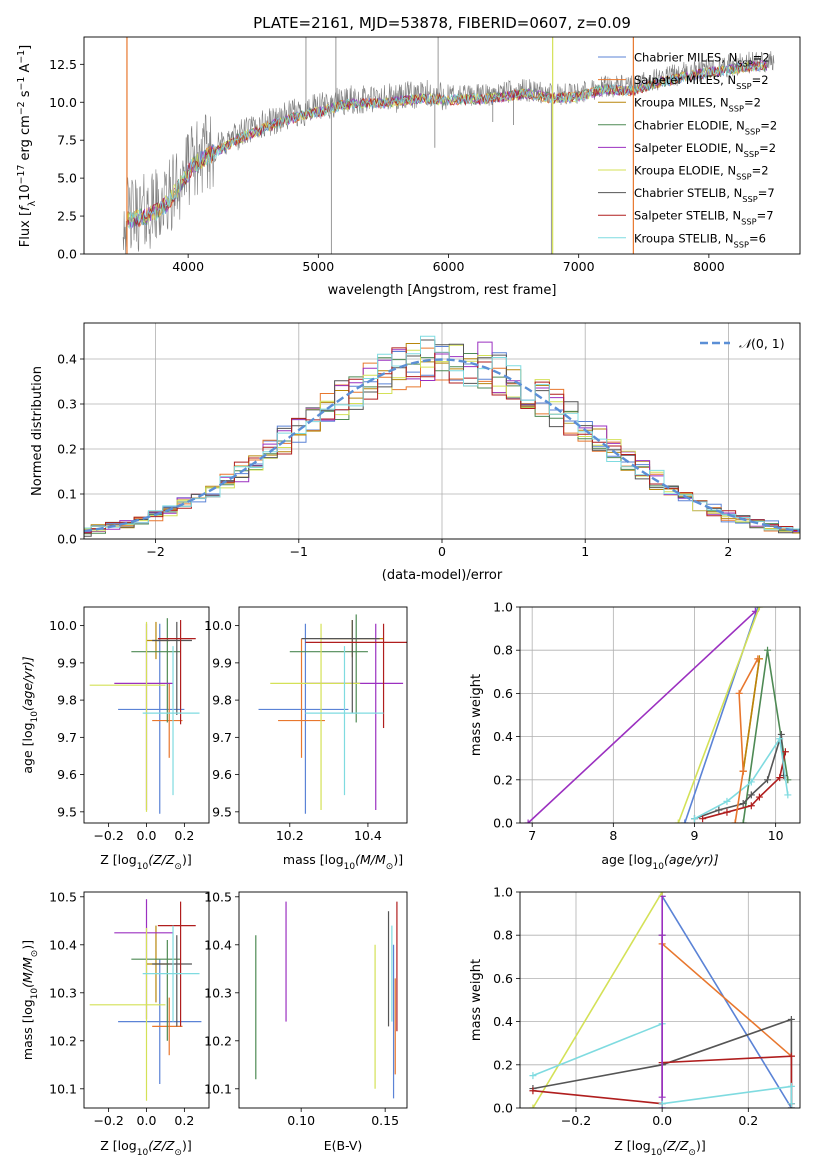 The height and width of the screenshot is (1170, 819). What do you see at coordinates (313, 859) in the screenshot?
I see `x-axis-label-part: mass [log` at bounding box center [313, 859].